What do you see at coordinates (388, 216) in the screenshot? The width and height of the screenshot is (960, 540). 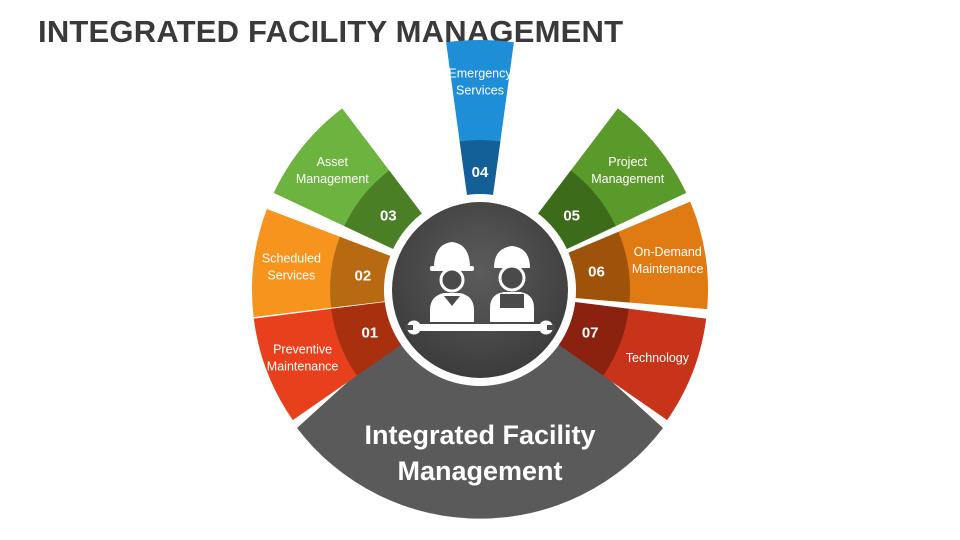 I see `segment-03-number: 03` at bounding box center [388, 216].